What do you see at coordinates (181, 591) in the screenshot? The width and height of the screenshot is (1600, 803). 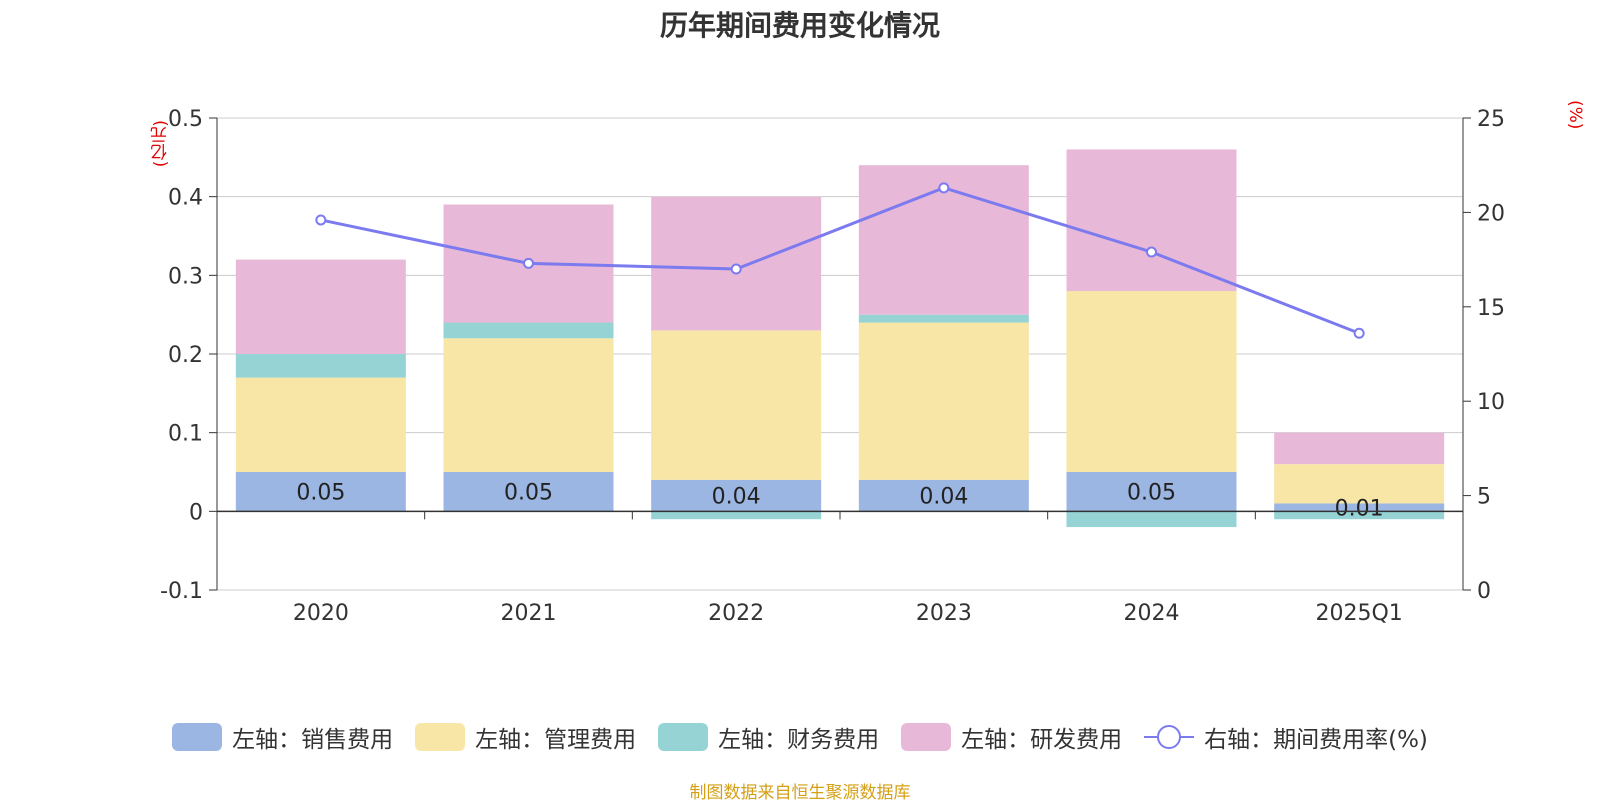 I see `left-axis-tick-label: -0.1` at bounding box center [181, 591].